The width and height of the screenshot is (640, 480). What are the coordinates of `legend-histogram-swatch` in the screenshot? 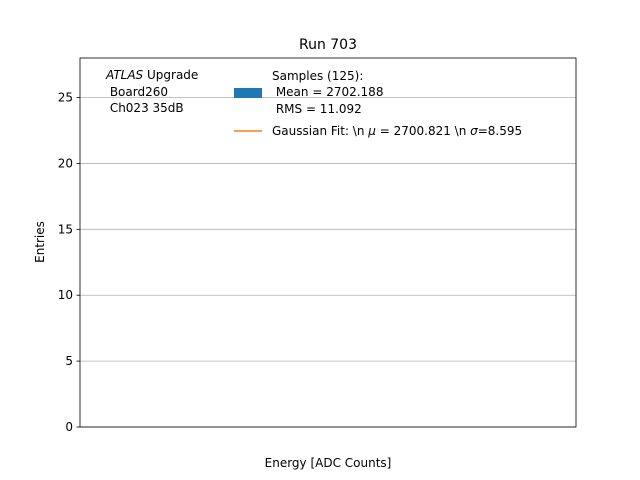 It's located at (248, 93).